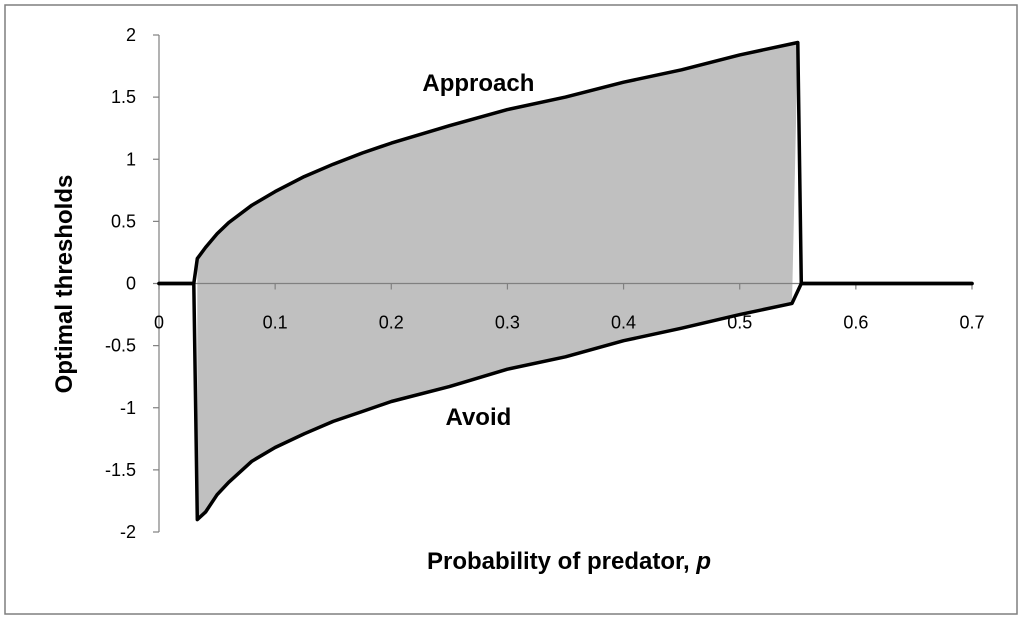 This screenshot has height=624, width=1024. I want to click on x-tick-label: 0.1, so click(275, 323).